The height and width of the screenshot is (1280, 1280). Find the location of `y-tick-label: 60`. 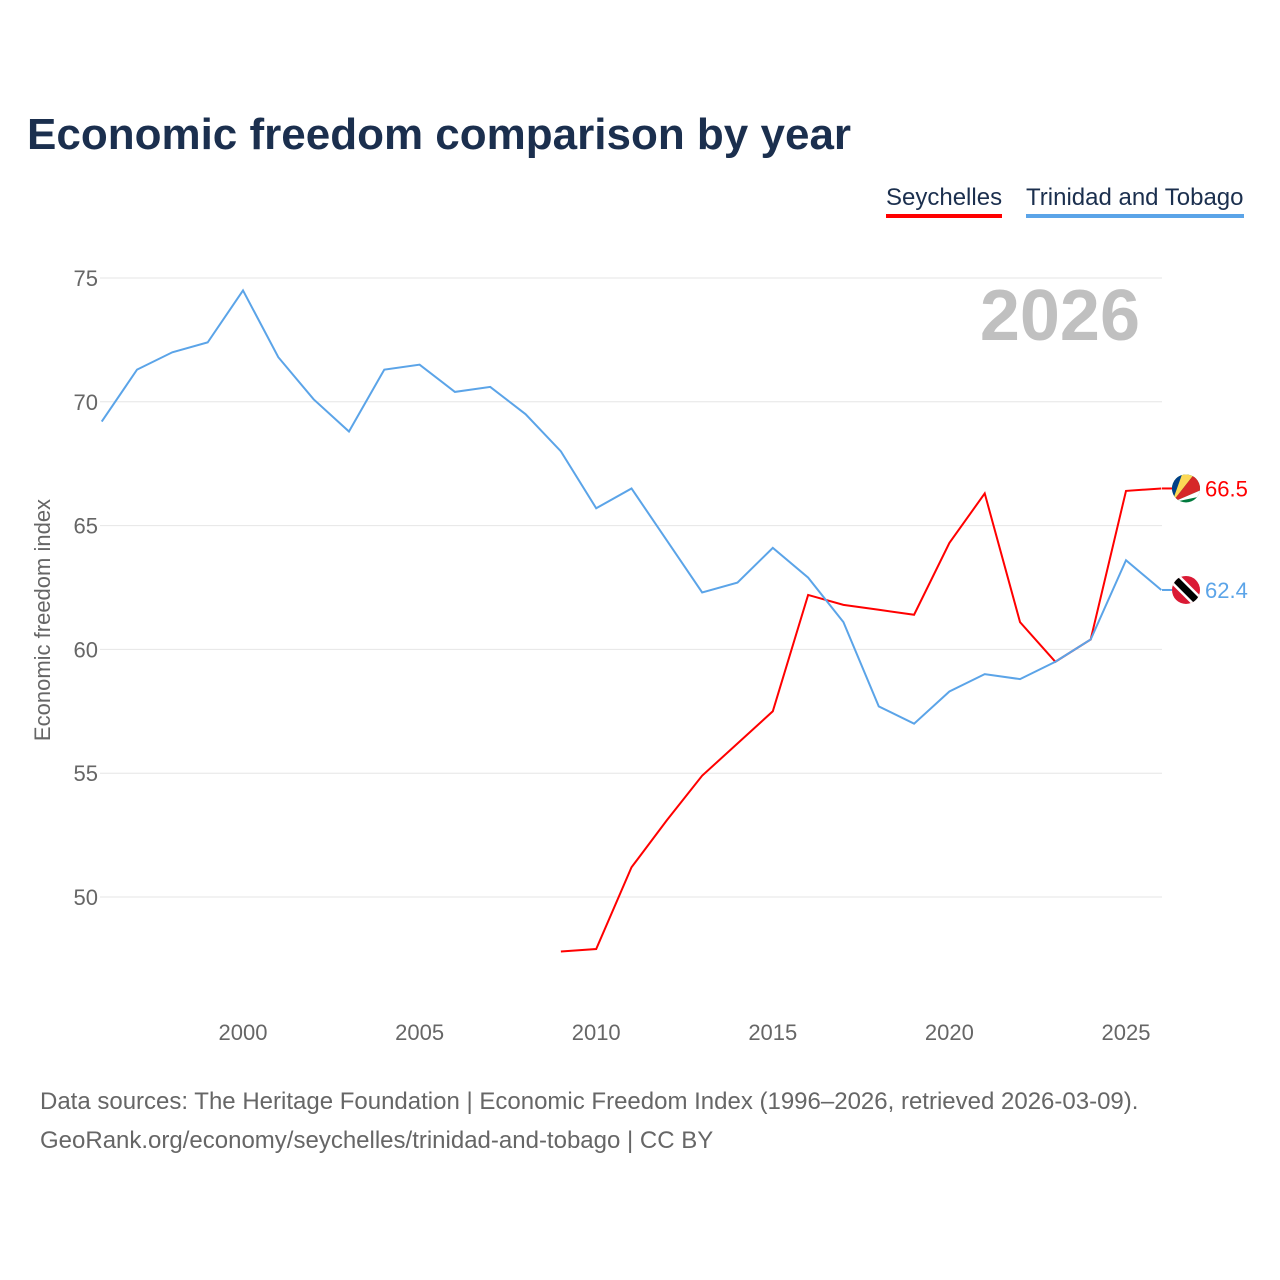

y-tick-label: 60 is located at coordinates (86, 649).